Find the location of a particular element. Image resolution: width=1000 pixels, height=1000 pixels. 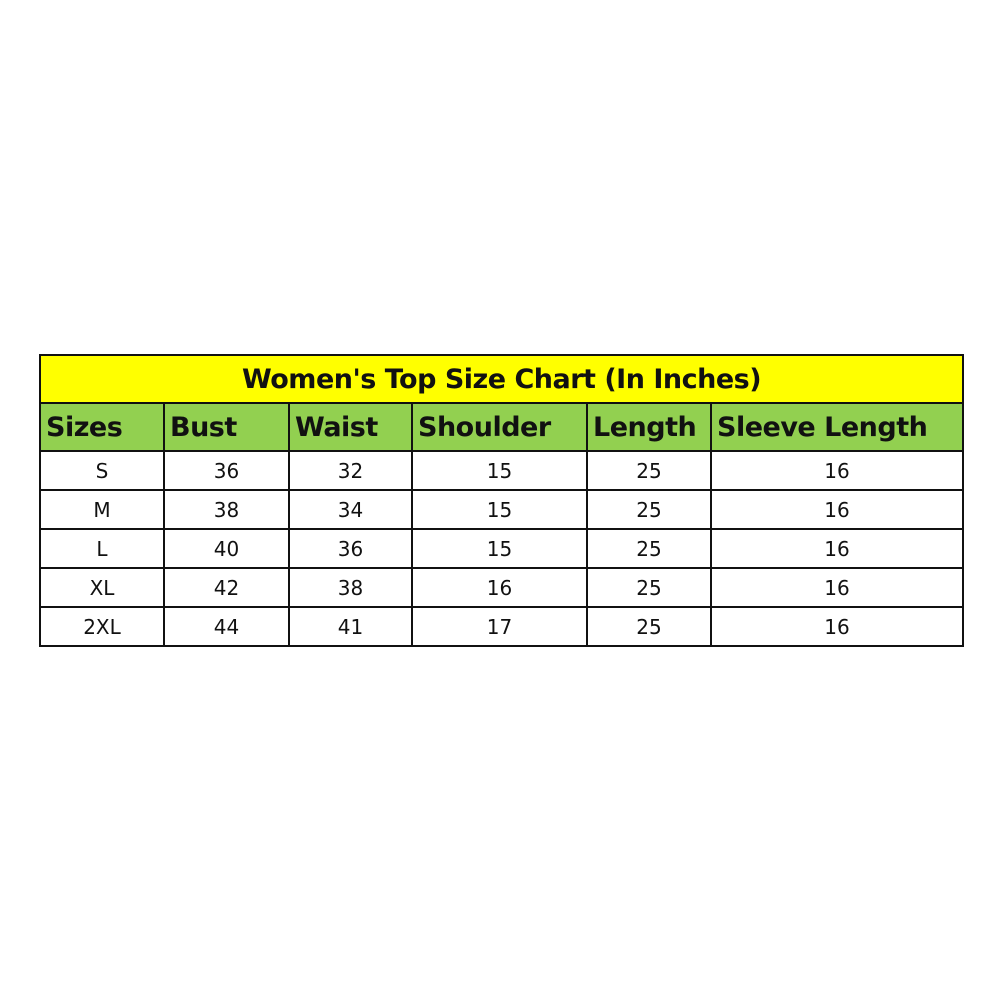

column-header: Shoulder is located at coordinates (499, 427).